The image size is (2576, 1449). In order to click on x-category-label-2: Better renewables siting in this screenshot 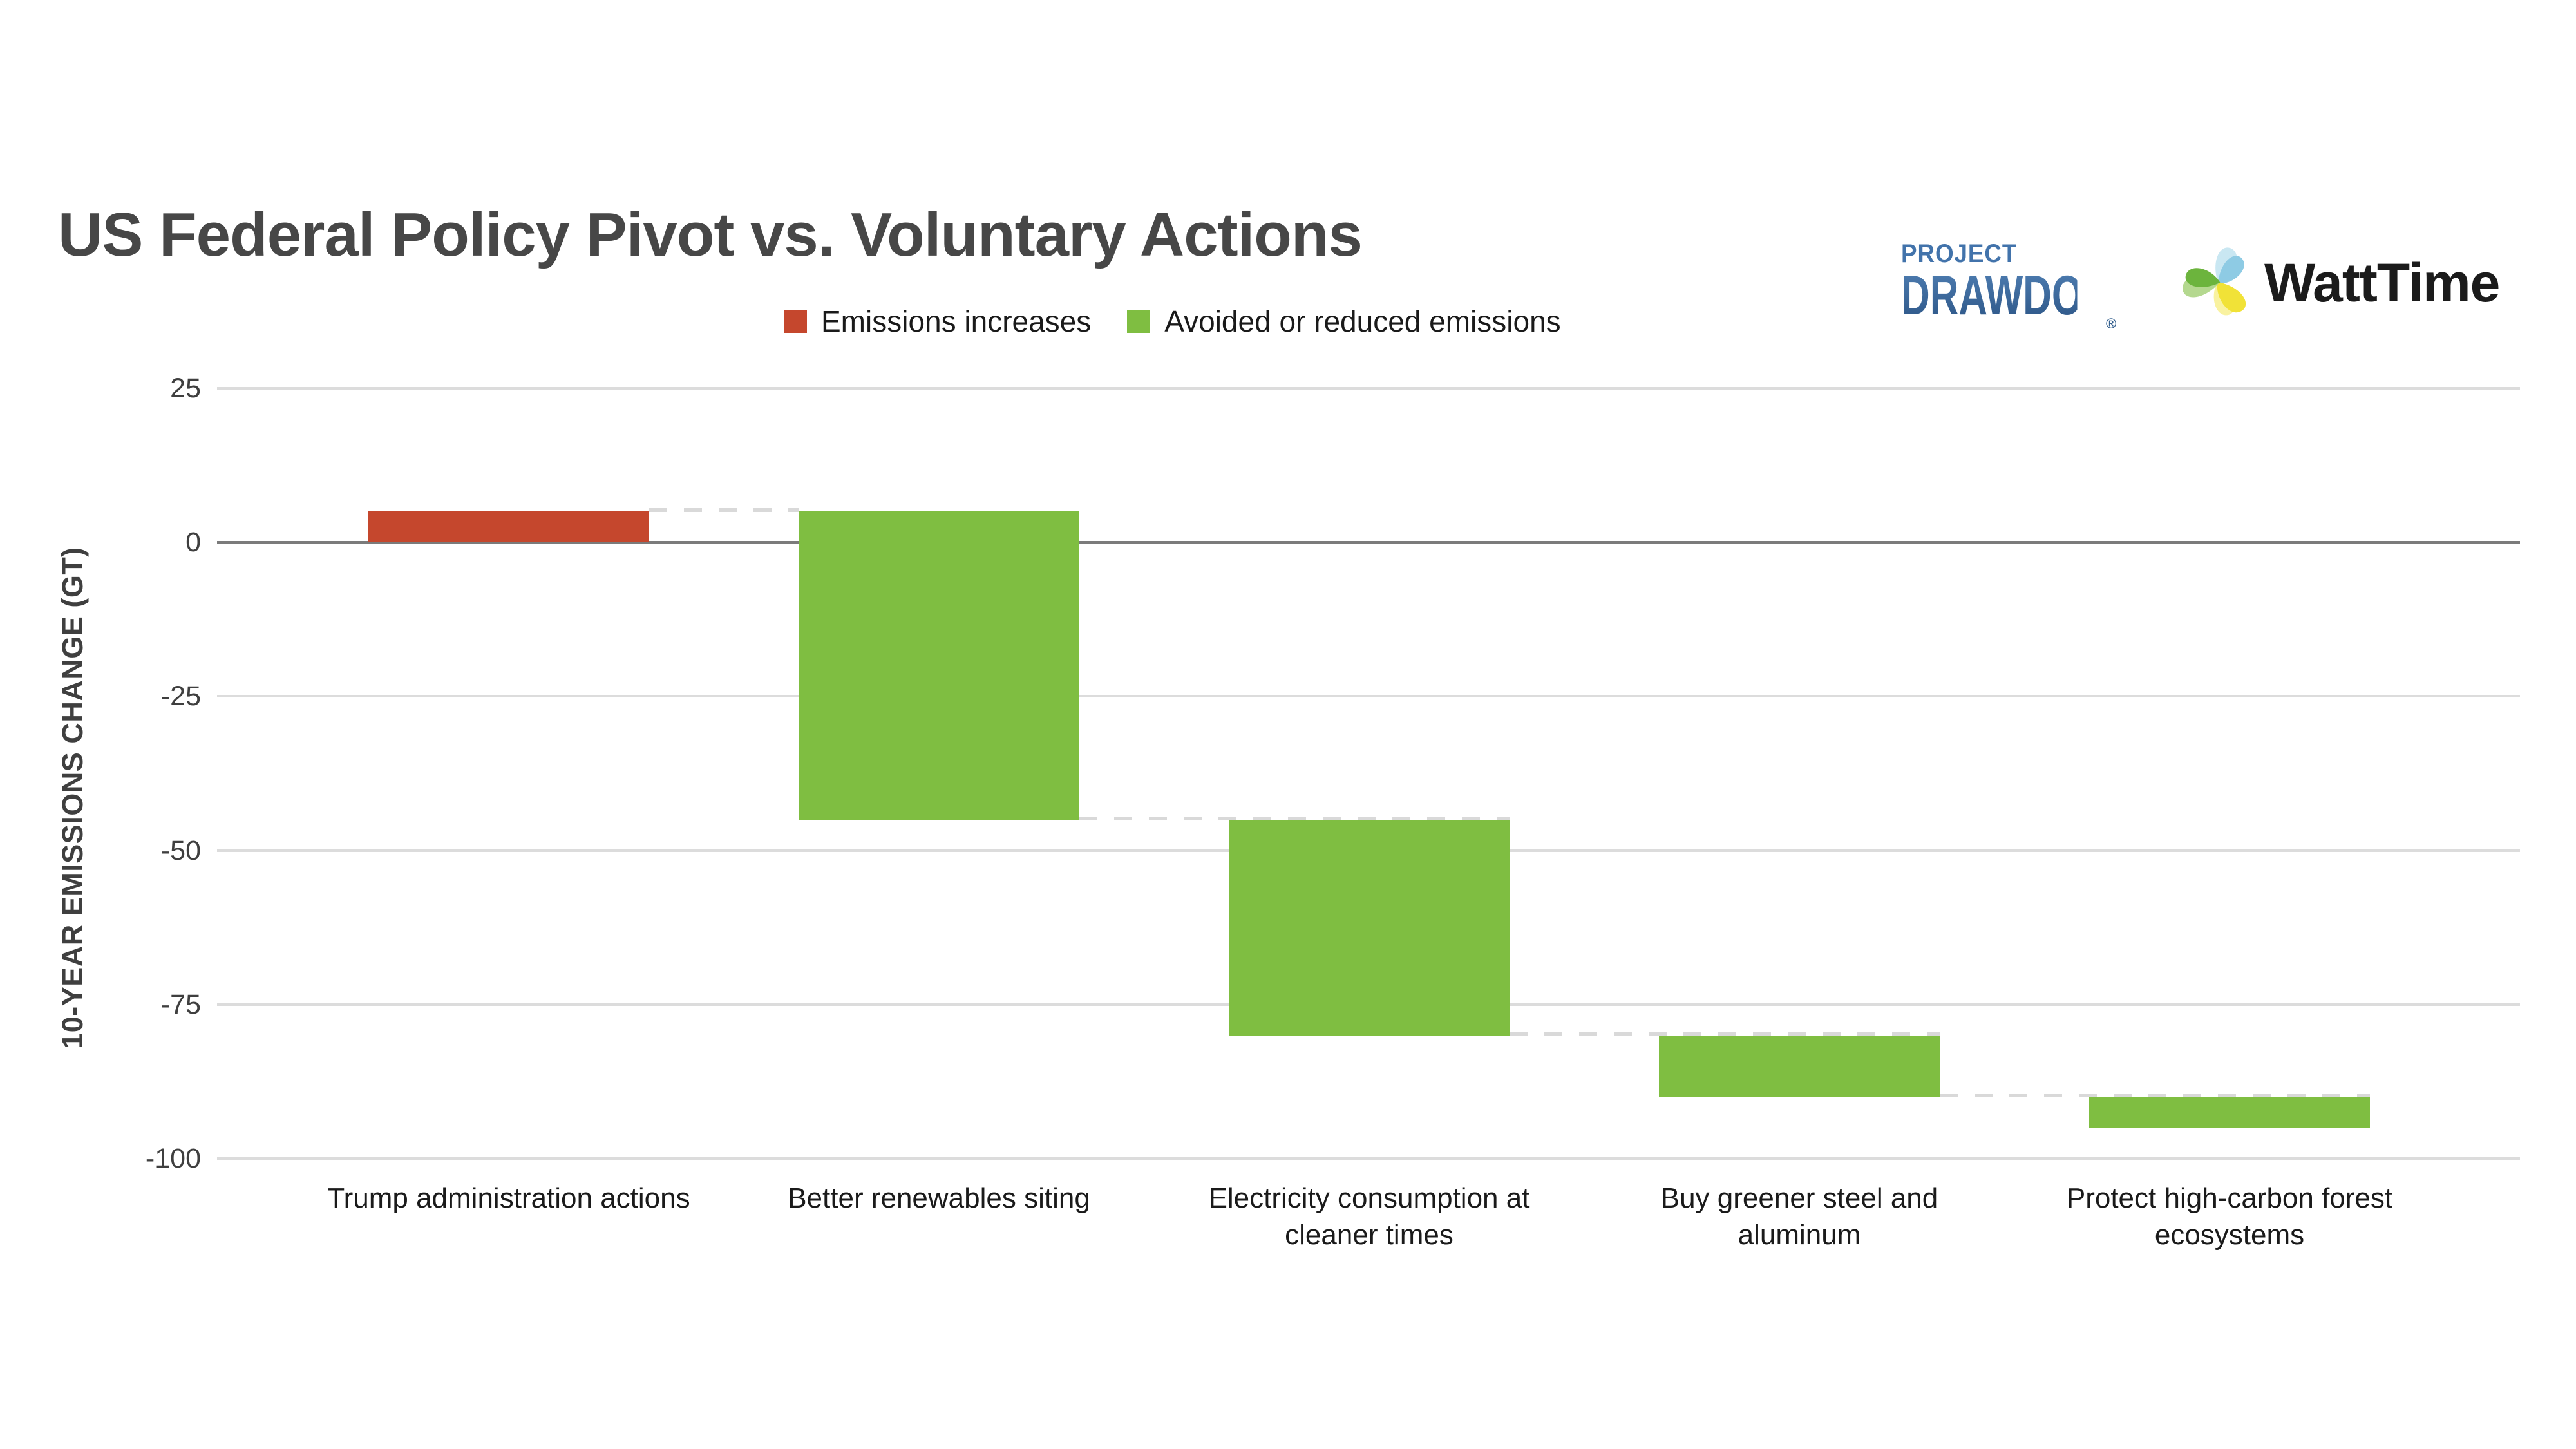, I will do `click(939, 1198)`.